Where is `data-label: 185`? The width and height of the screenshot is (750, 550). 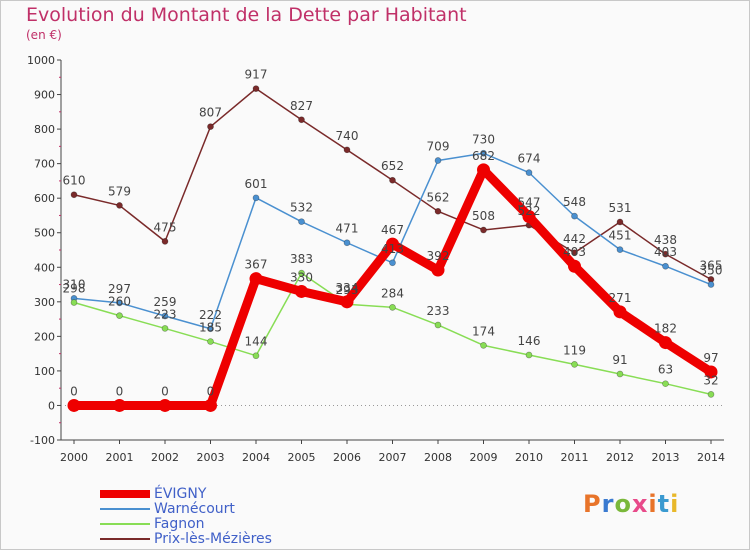 data-label: 185 is located at coordinates (210, 328).